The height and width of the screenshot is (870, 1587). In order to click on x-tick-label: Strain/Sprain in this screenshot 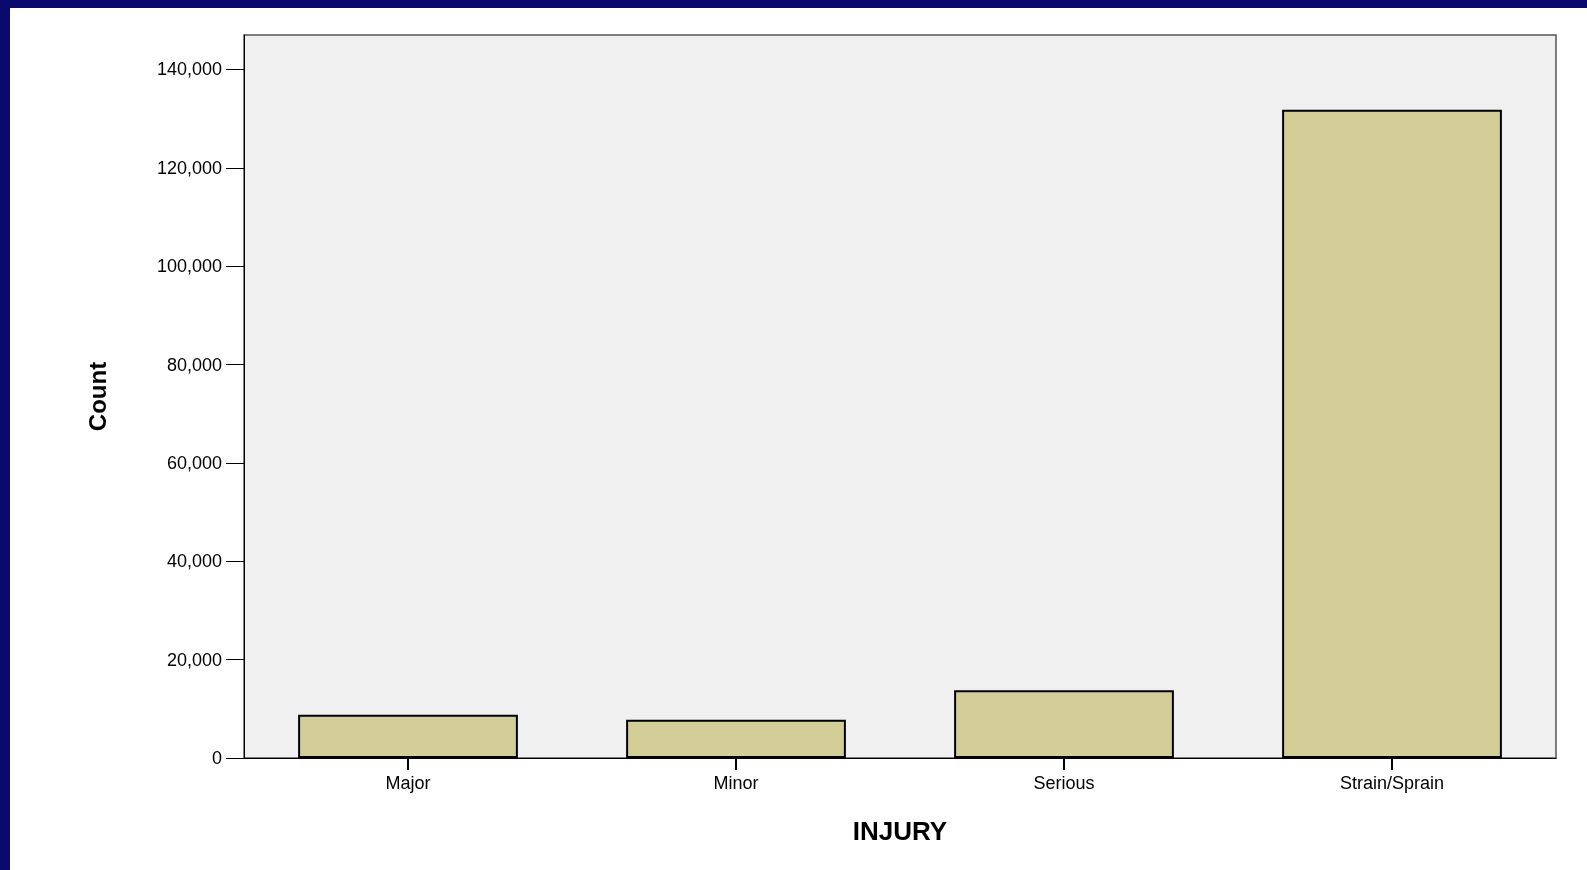, I will do `click(1392, 783)`.